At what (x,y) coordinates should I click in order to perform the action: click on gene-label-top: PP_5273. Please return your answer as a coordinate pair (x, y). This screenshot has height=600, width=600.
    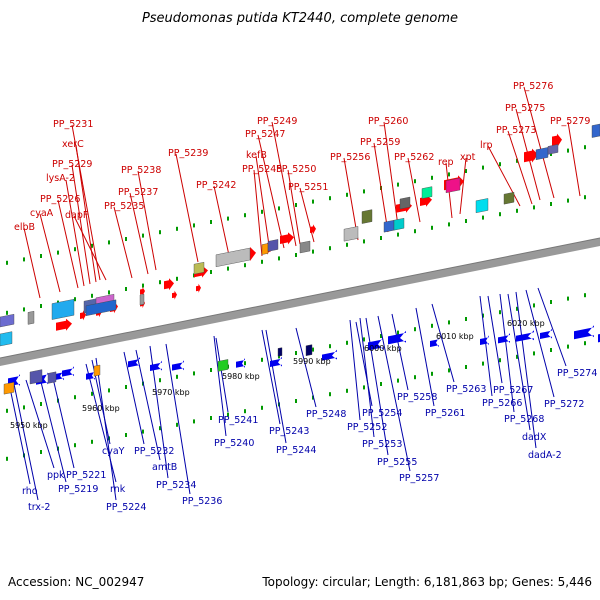
    Looking at the image, I should click on (516, 130).